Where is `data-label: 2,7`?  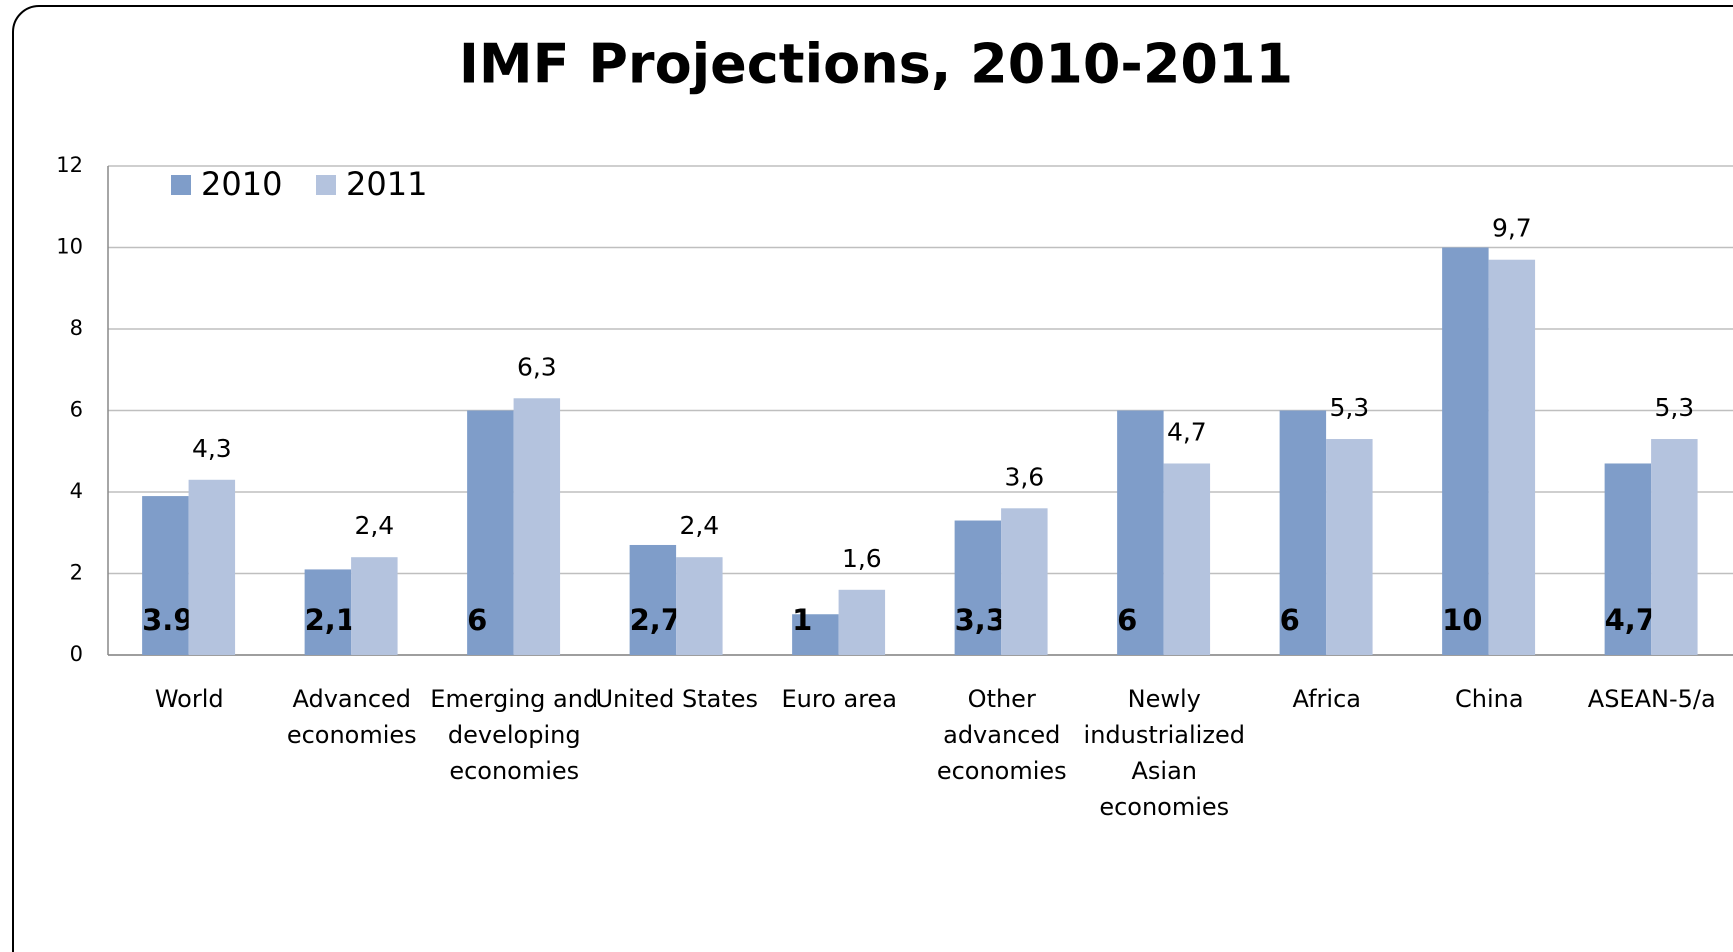
data-label: 2,7 is located at coordinates (655, 620).